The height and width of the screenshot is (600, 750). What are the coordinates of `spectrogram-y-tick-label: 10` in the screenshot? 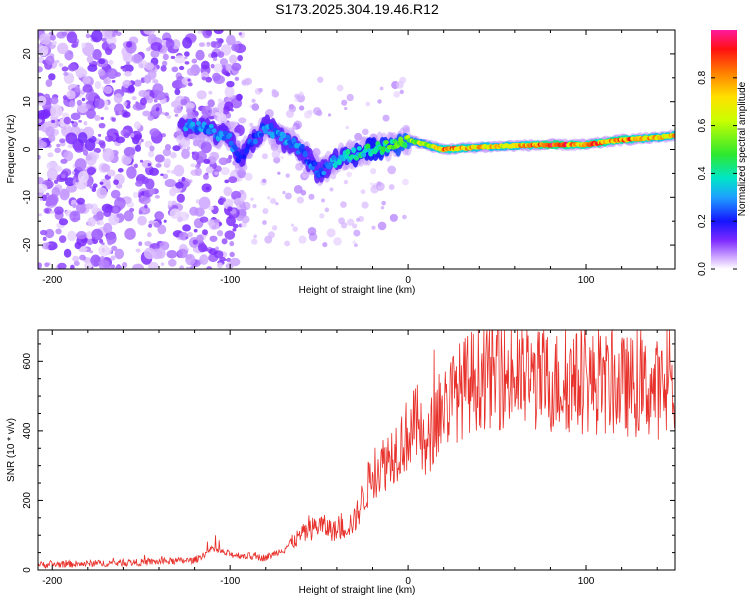 It's located at (27, 102).